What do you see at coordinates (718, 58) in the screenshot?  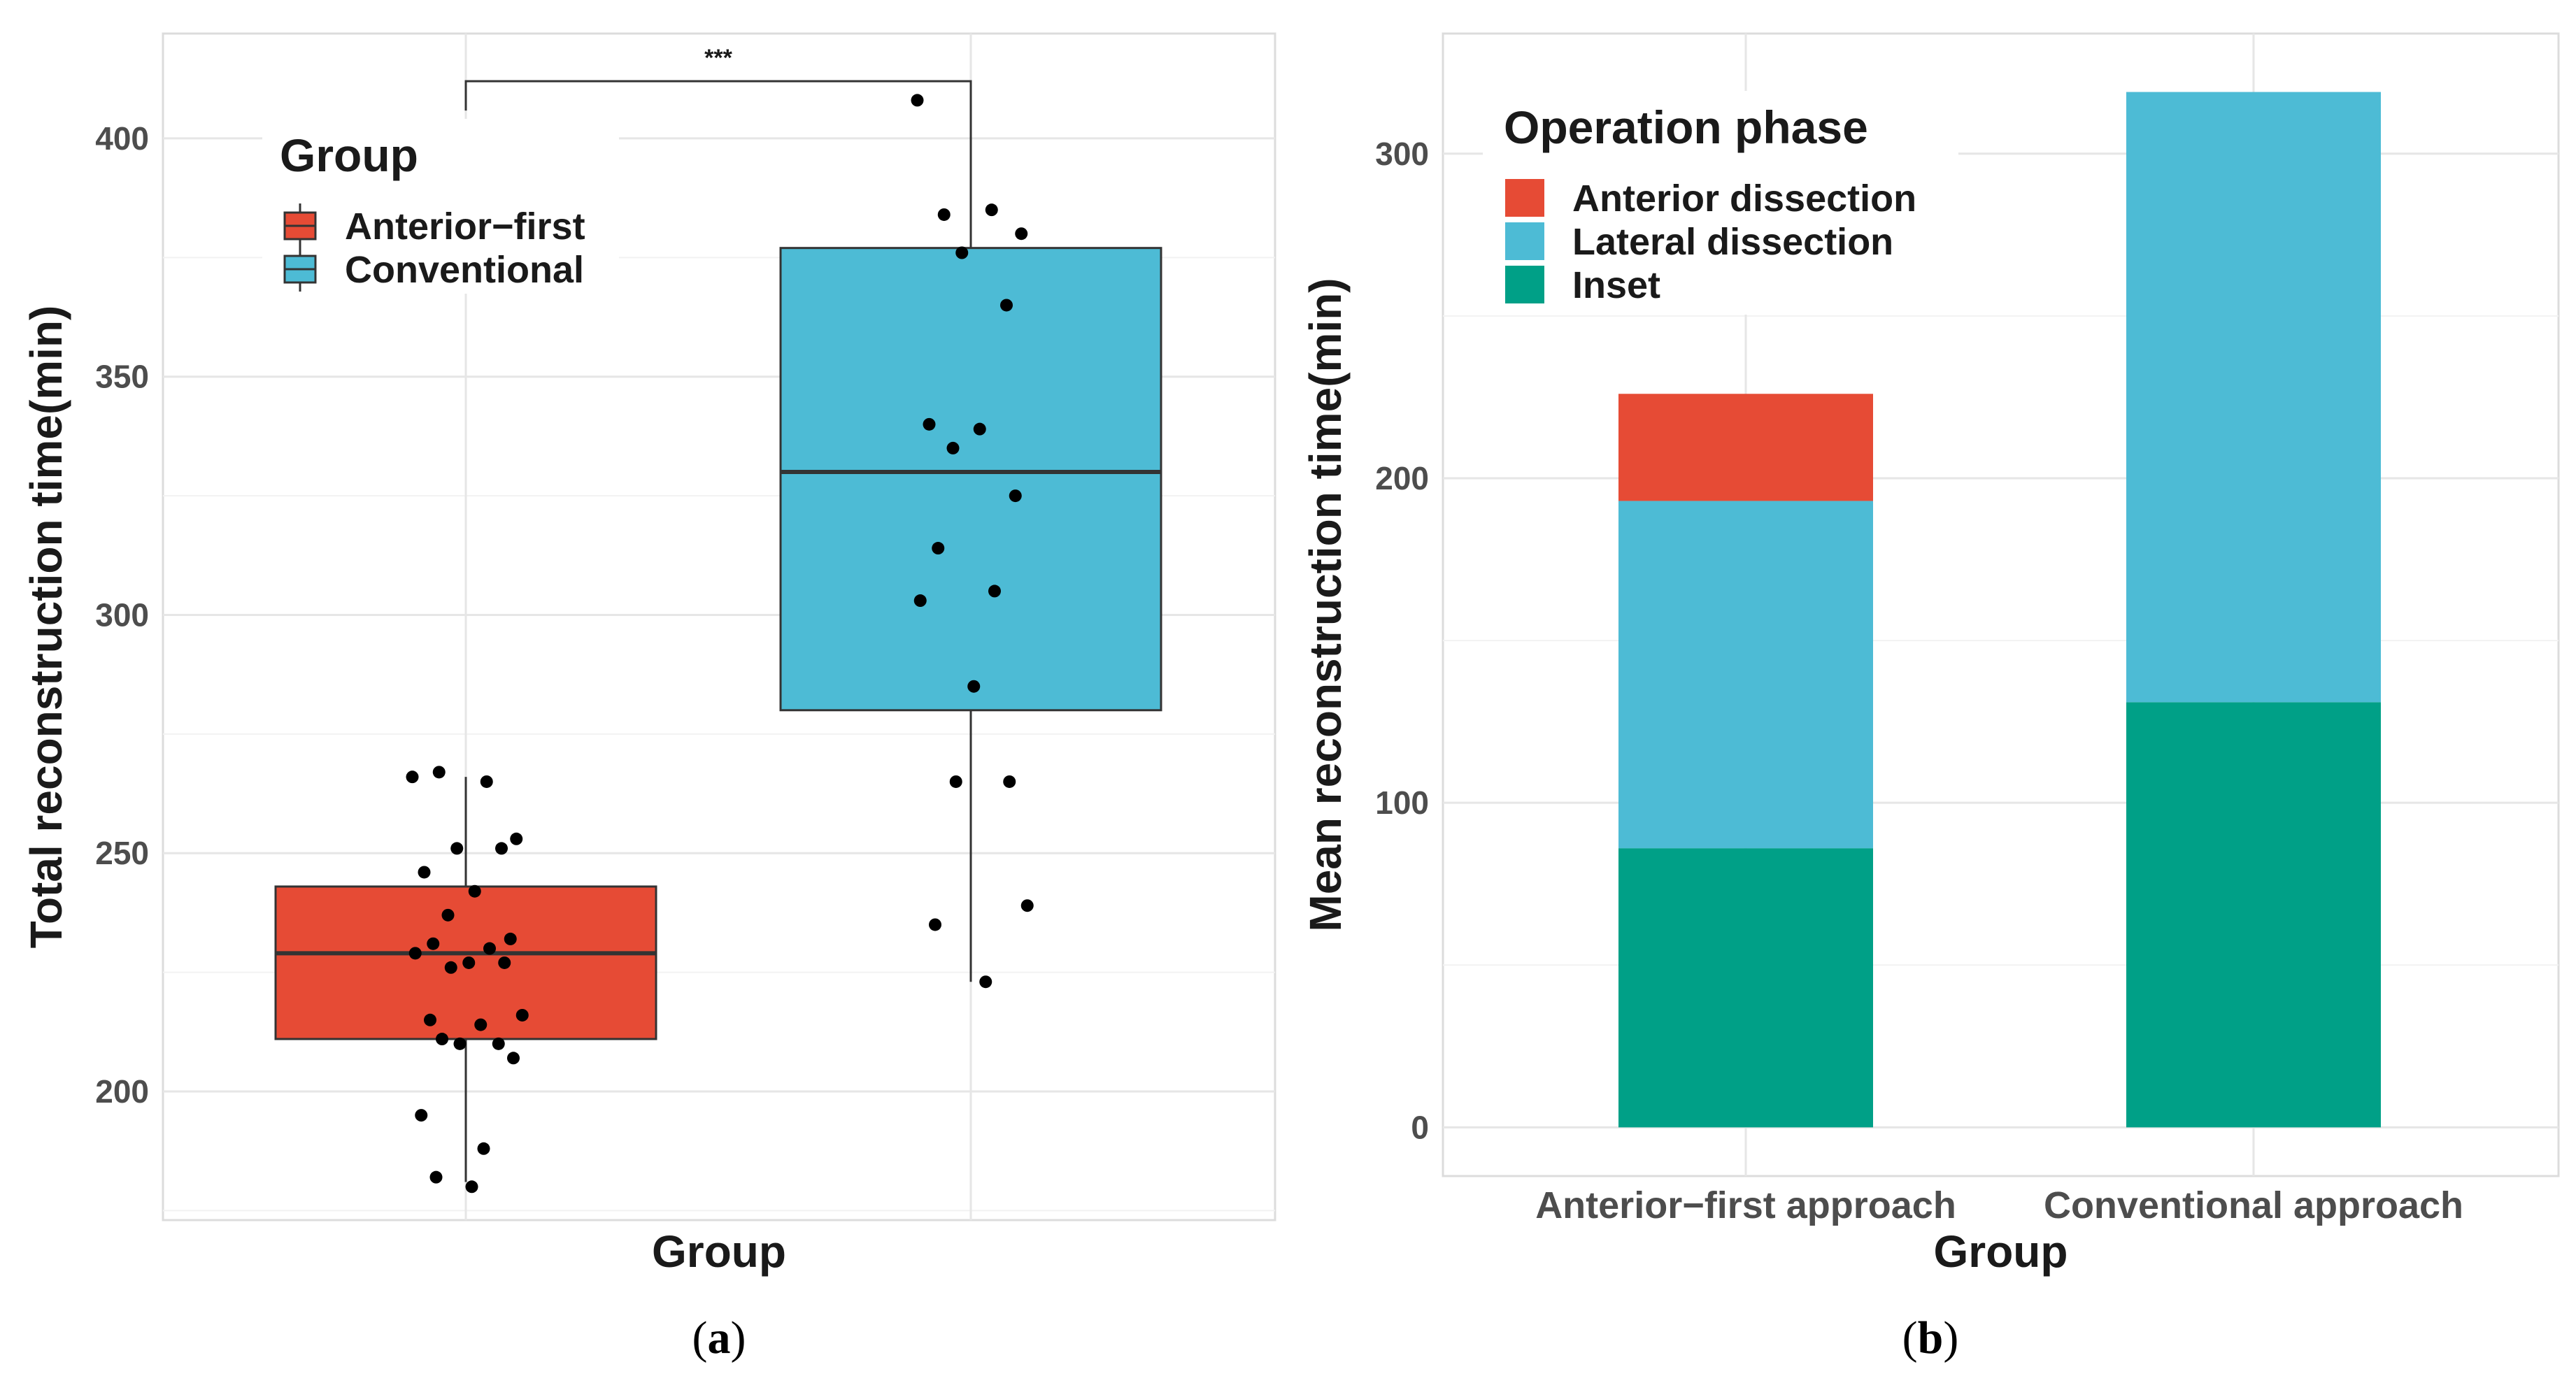 I see `significance-label: ***` at bounding box center [718, 58].